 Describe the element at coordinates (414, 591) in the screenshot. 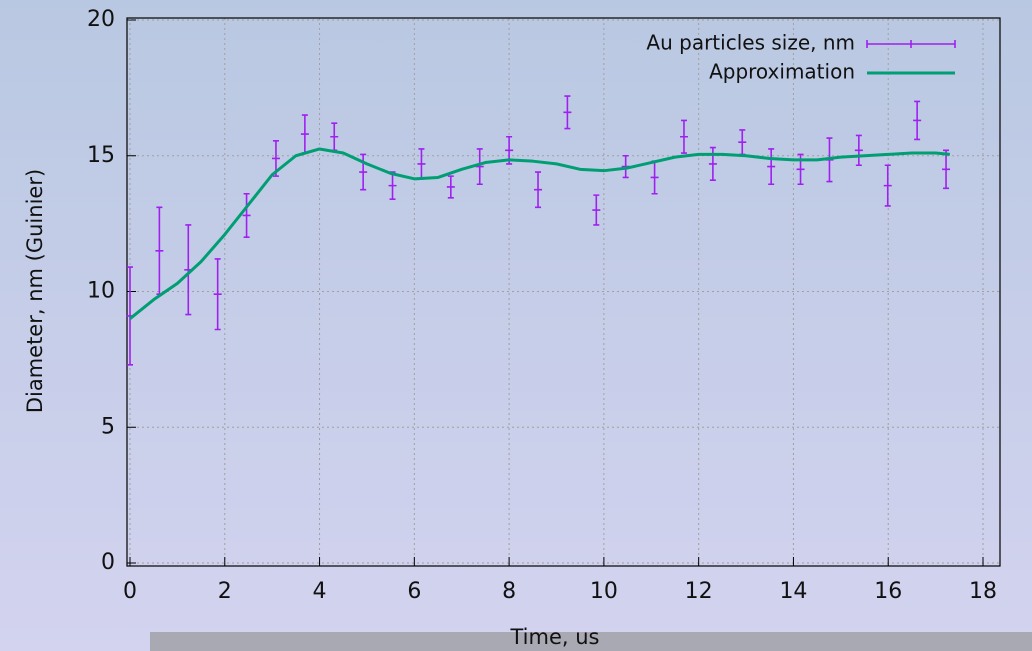

I see `x-tick-label: 6` at that location.